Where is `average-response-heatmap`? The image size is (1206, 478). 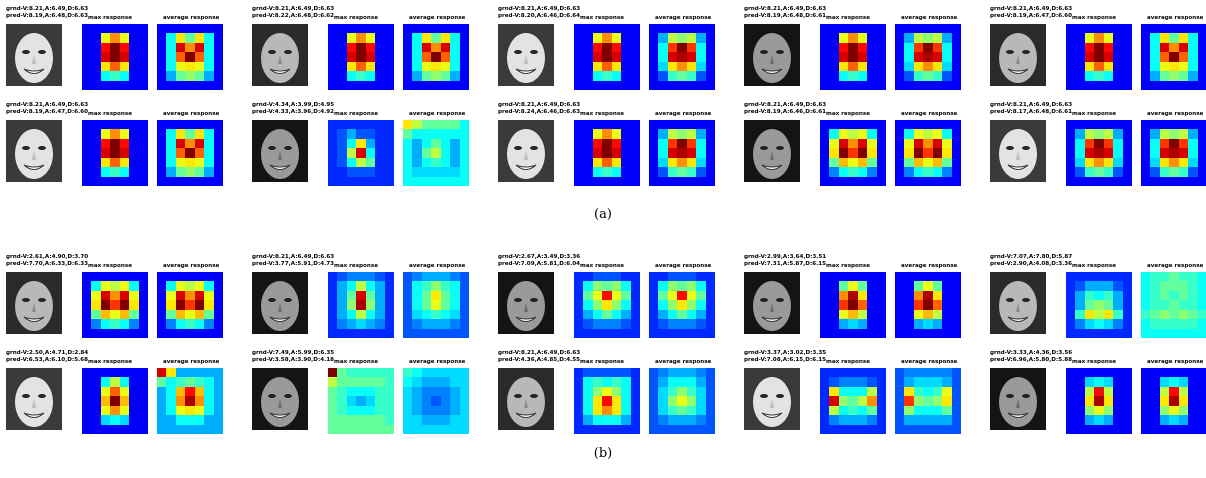 average-response-heatmap is located at coordinates (928, 401).